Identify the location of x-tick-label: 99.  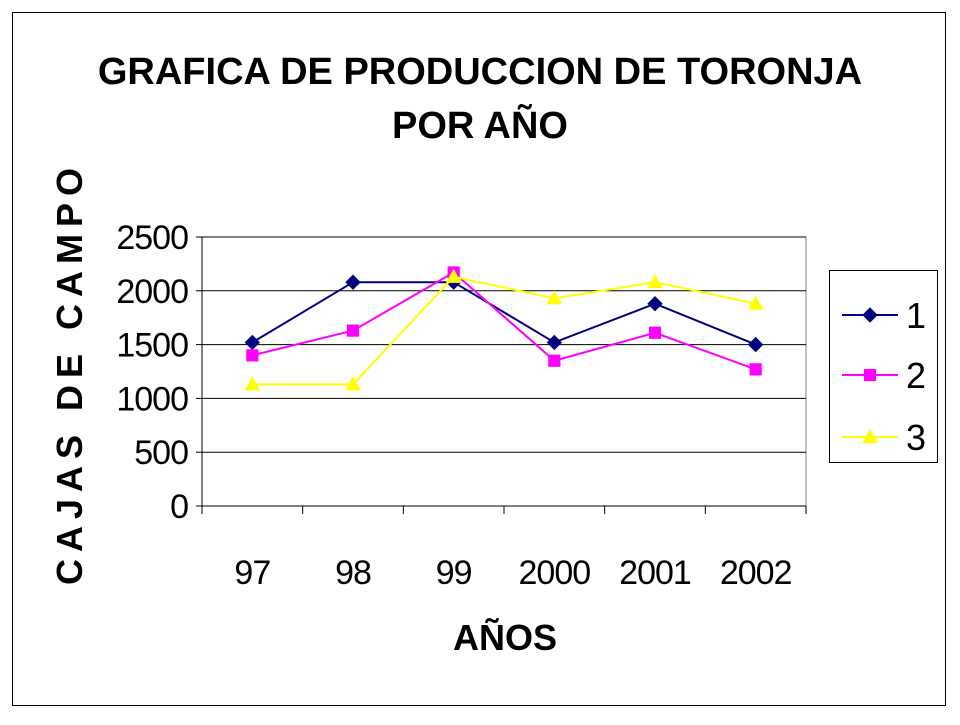
(454, 573).